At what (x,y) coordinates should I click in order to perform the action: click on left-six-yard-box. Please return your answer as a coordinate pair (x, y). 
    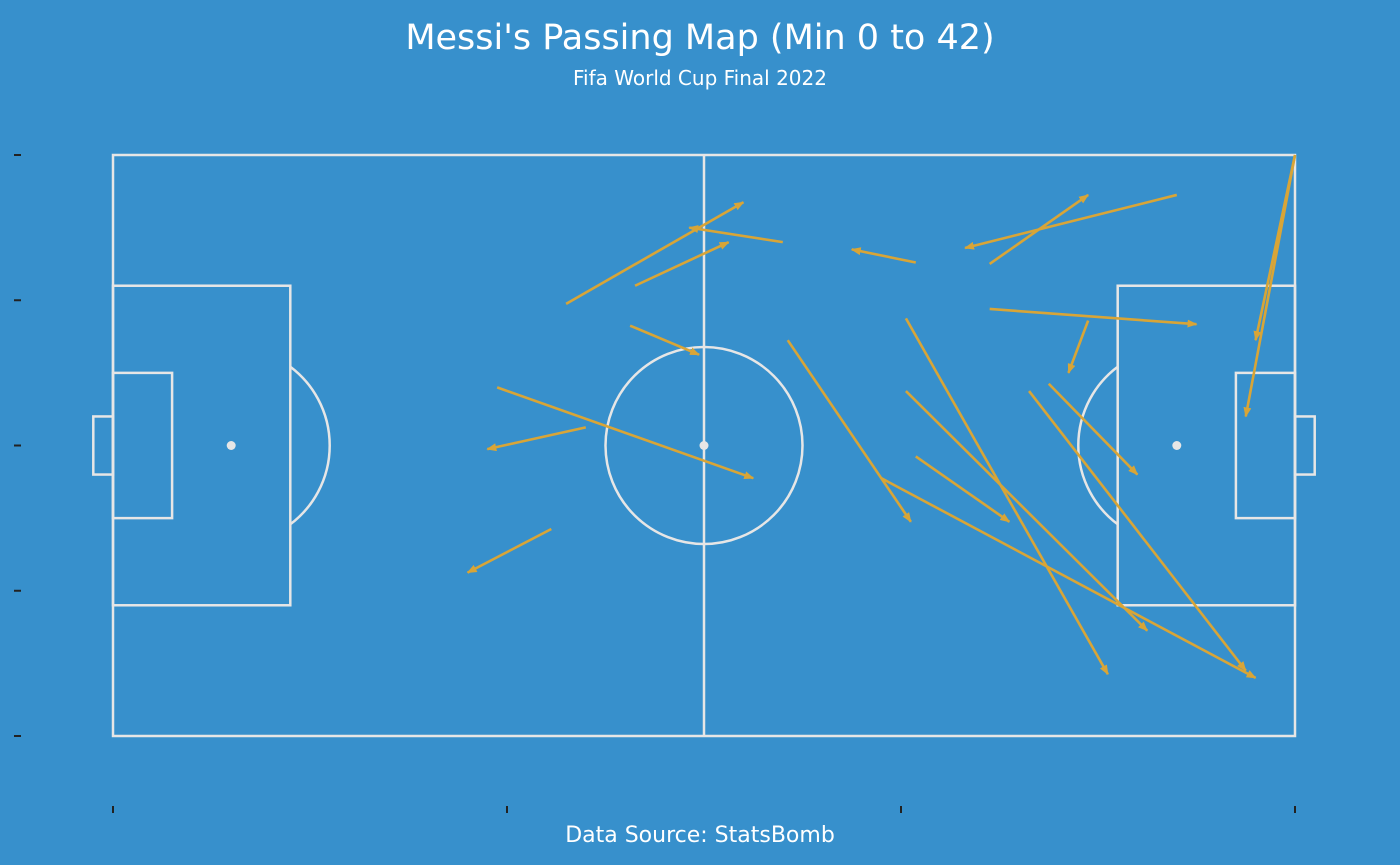
    Looking at the image, I should click on (142, 445).